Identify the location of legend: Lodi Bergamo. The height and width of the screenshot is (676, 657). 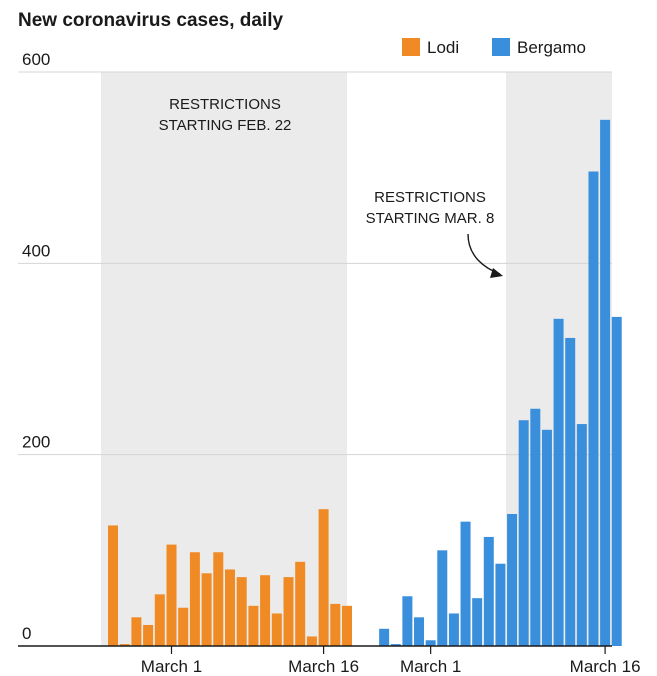
(494, 47).